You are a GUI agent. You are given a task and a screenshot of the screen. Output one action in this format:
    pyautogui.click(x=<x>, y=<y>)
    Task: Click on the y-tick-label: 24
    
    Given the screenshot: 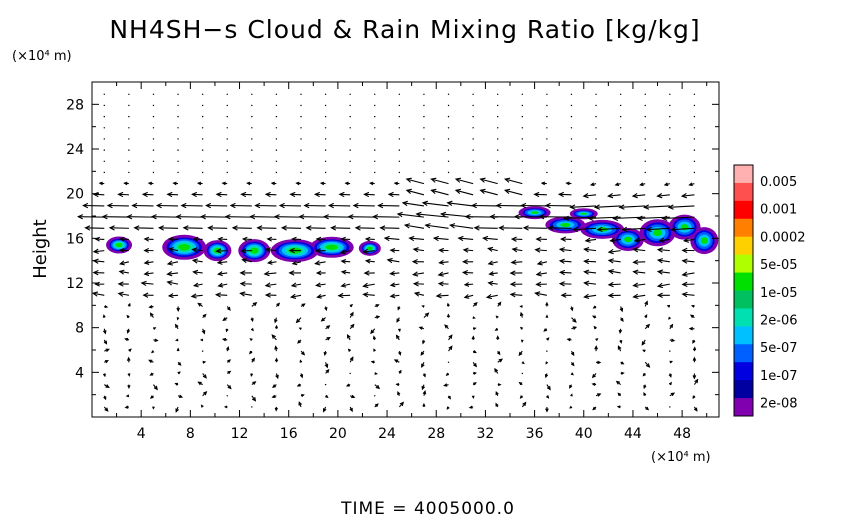 What is the action you would take?
    pyautogui.click(x=75, y=150)
    